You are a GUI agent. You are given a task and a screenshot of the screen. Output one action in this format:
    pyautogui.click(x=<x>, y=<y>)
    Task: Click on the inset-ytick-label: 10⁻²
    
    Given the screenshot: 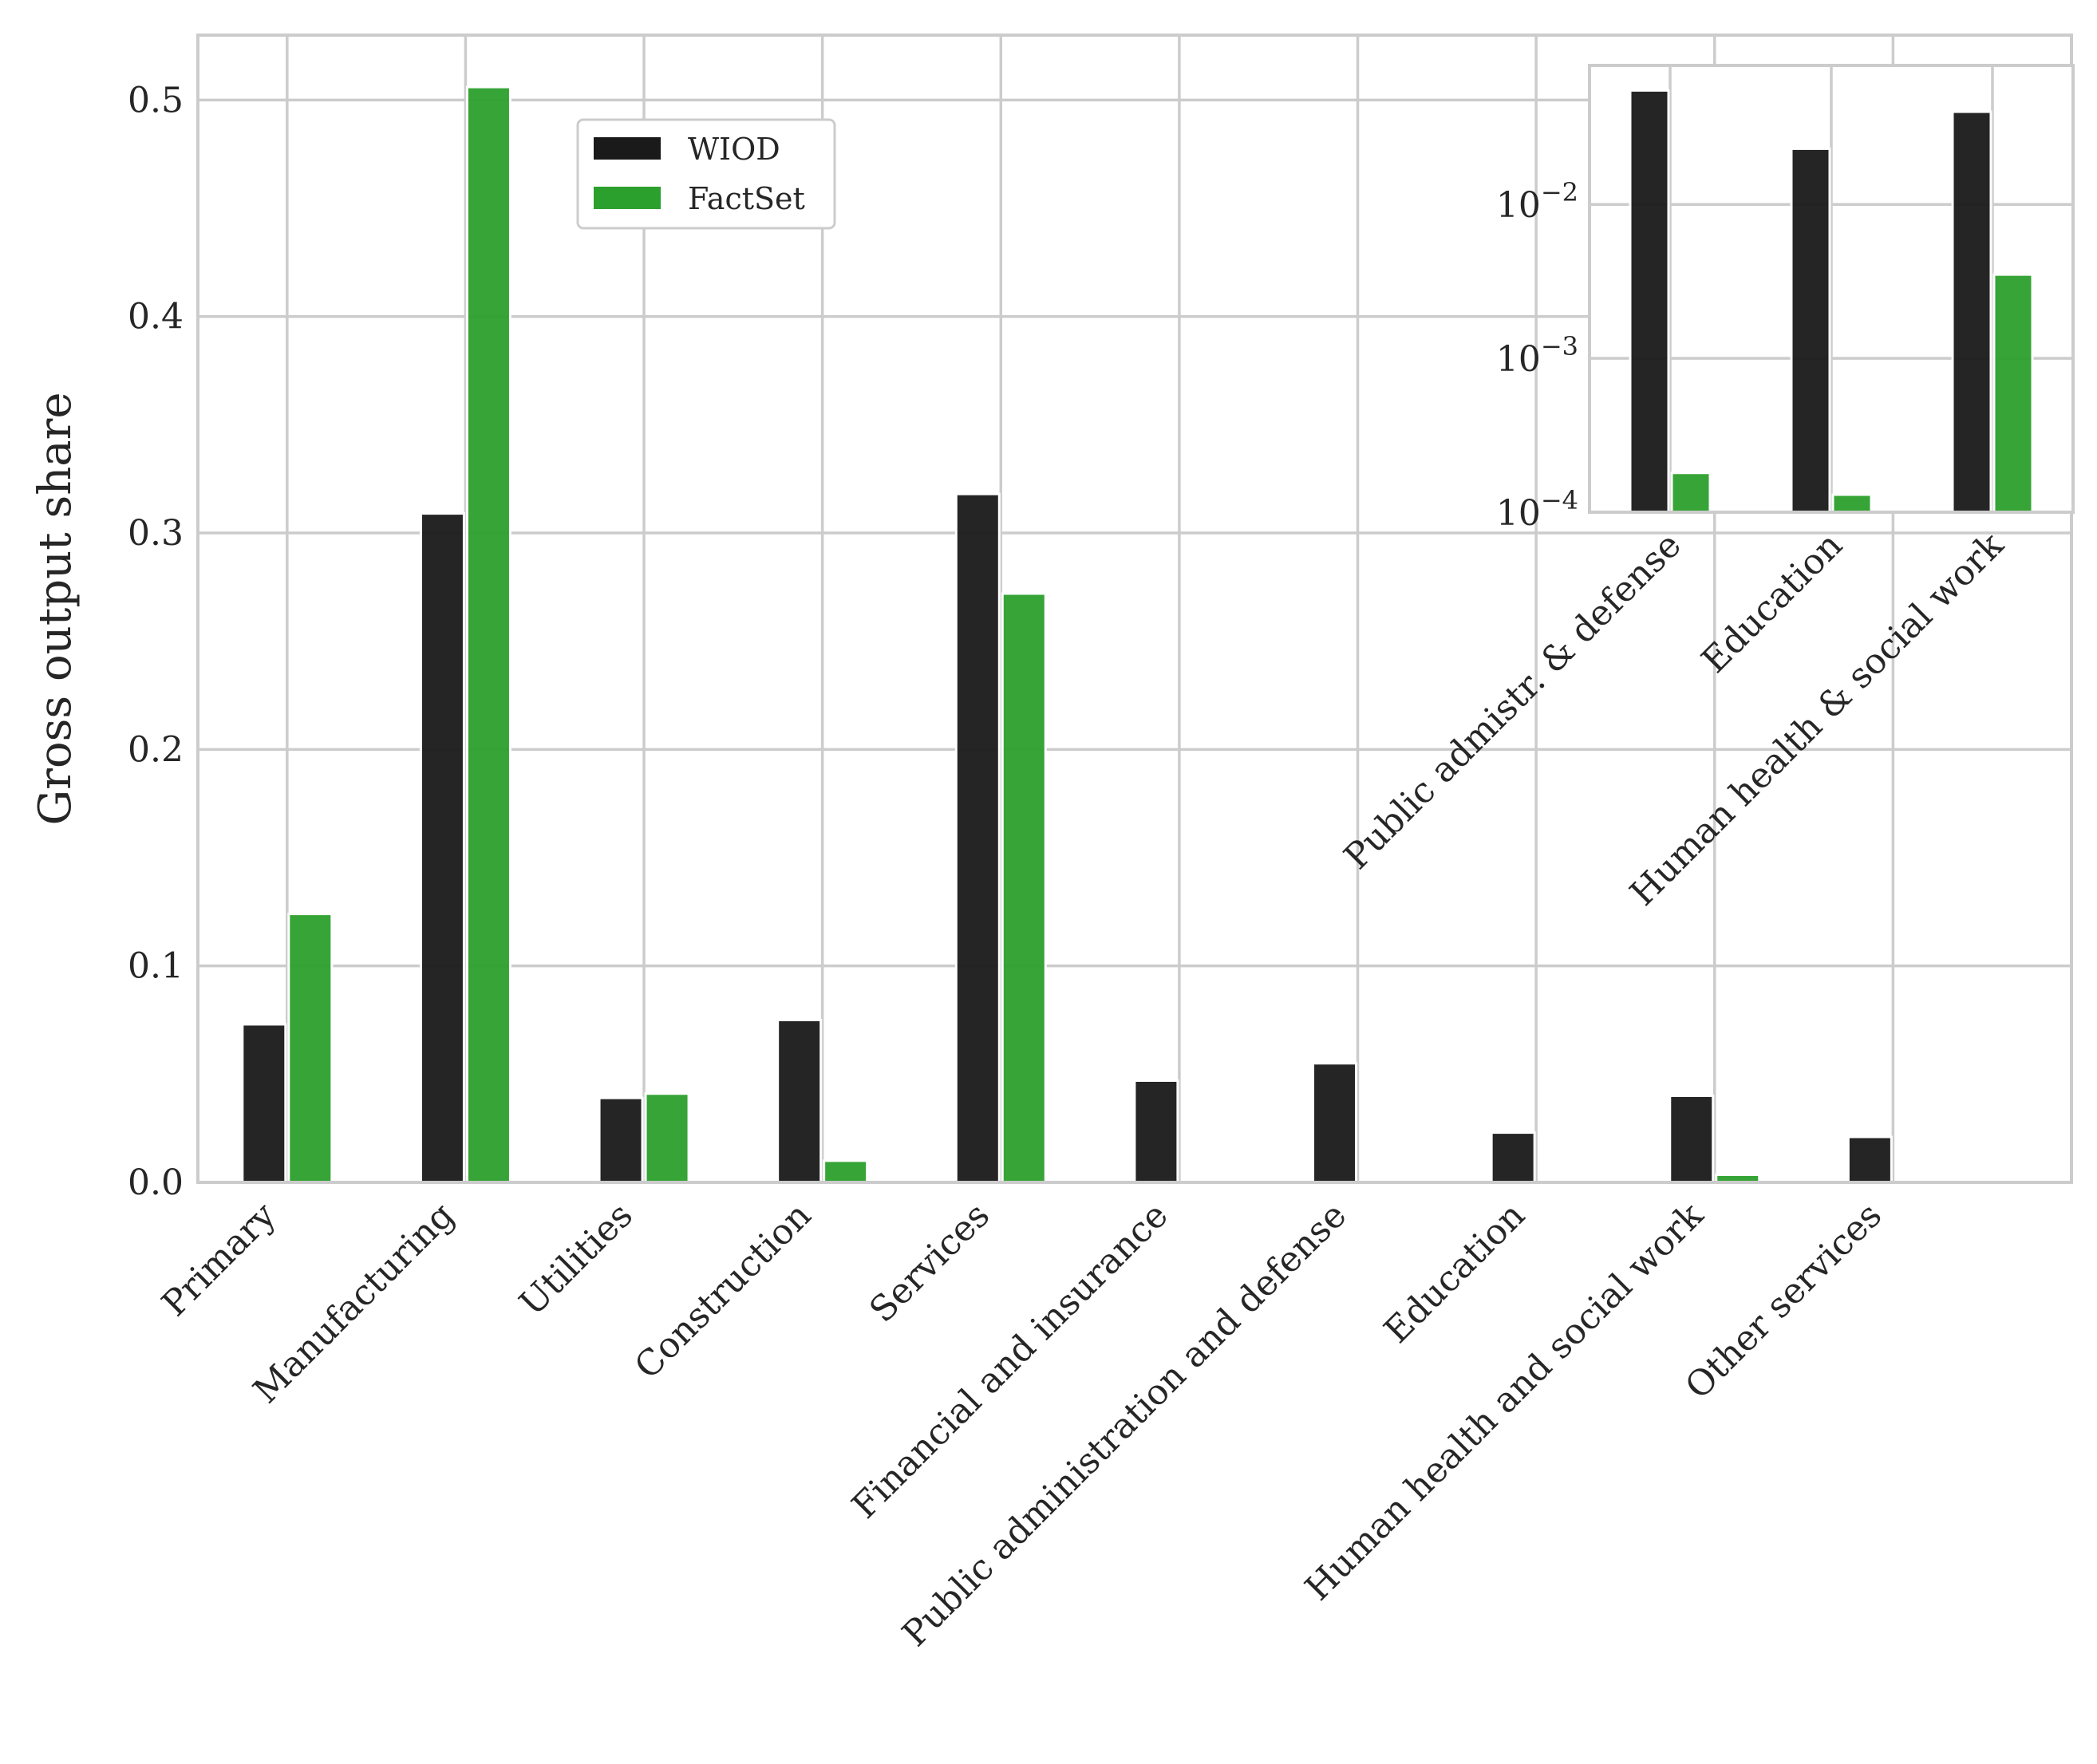 What is the action you would take?
    pyautogui.click(x=1537, y=201)
    